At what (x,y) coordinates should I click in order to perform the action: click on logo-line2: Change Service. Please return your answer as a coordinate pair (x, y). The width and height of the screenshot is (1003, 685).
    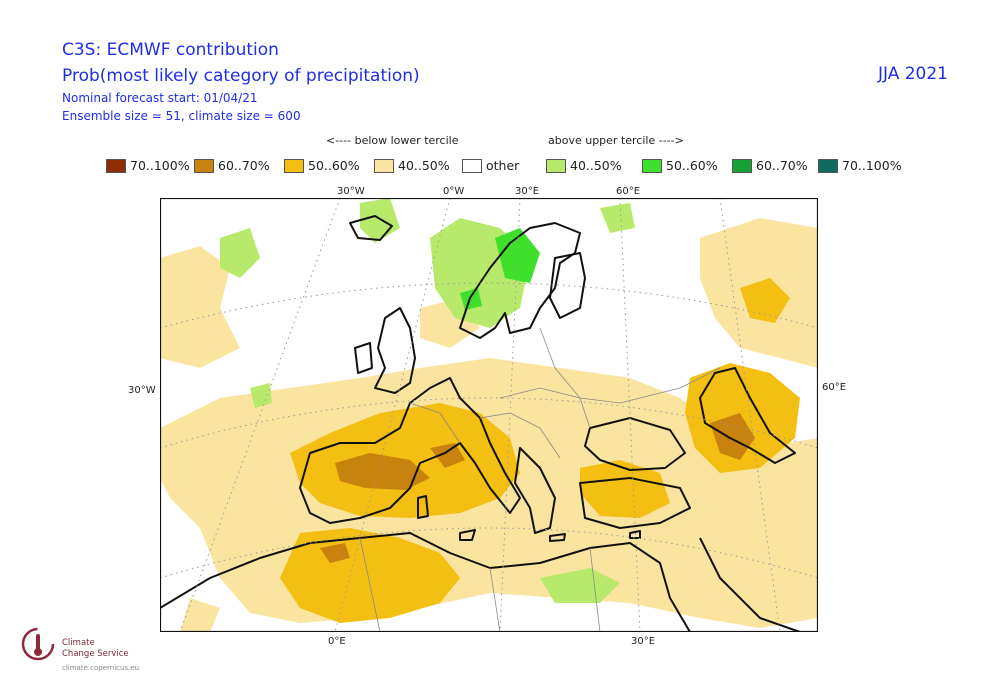
    Looking at the image, I should click on (95, 654).